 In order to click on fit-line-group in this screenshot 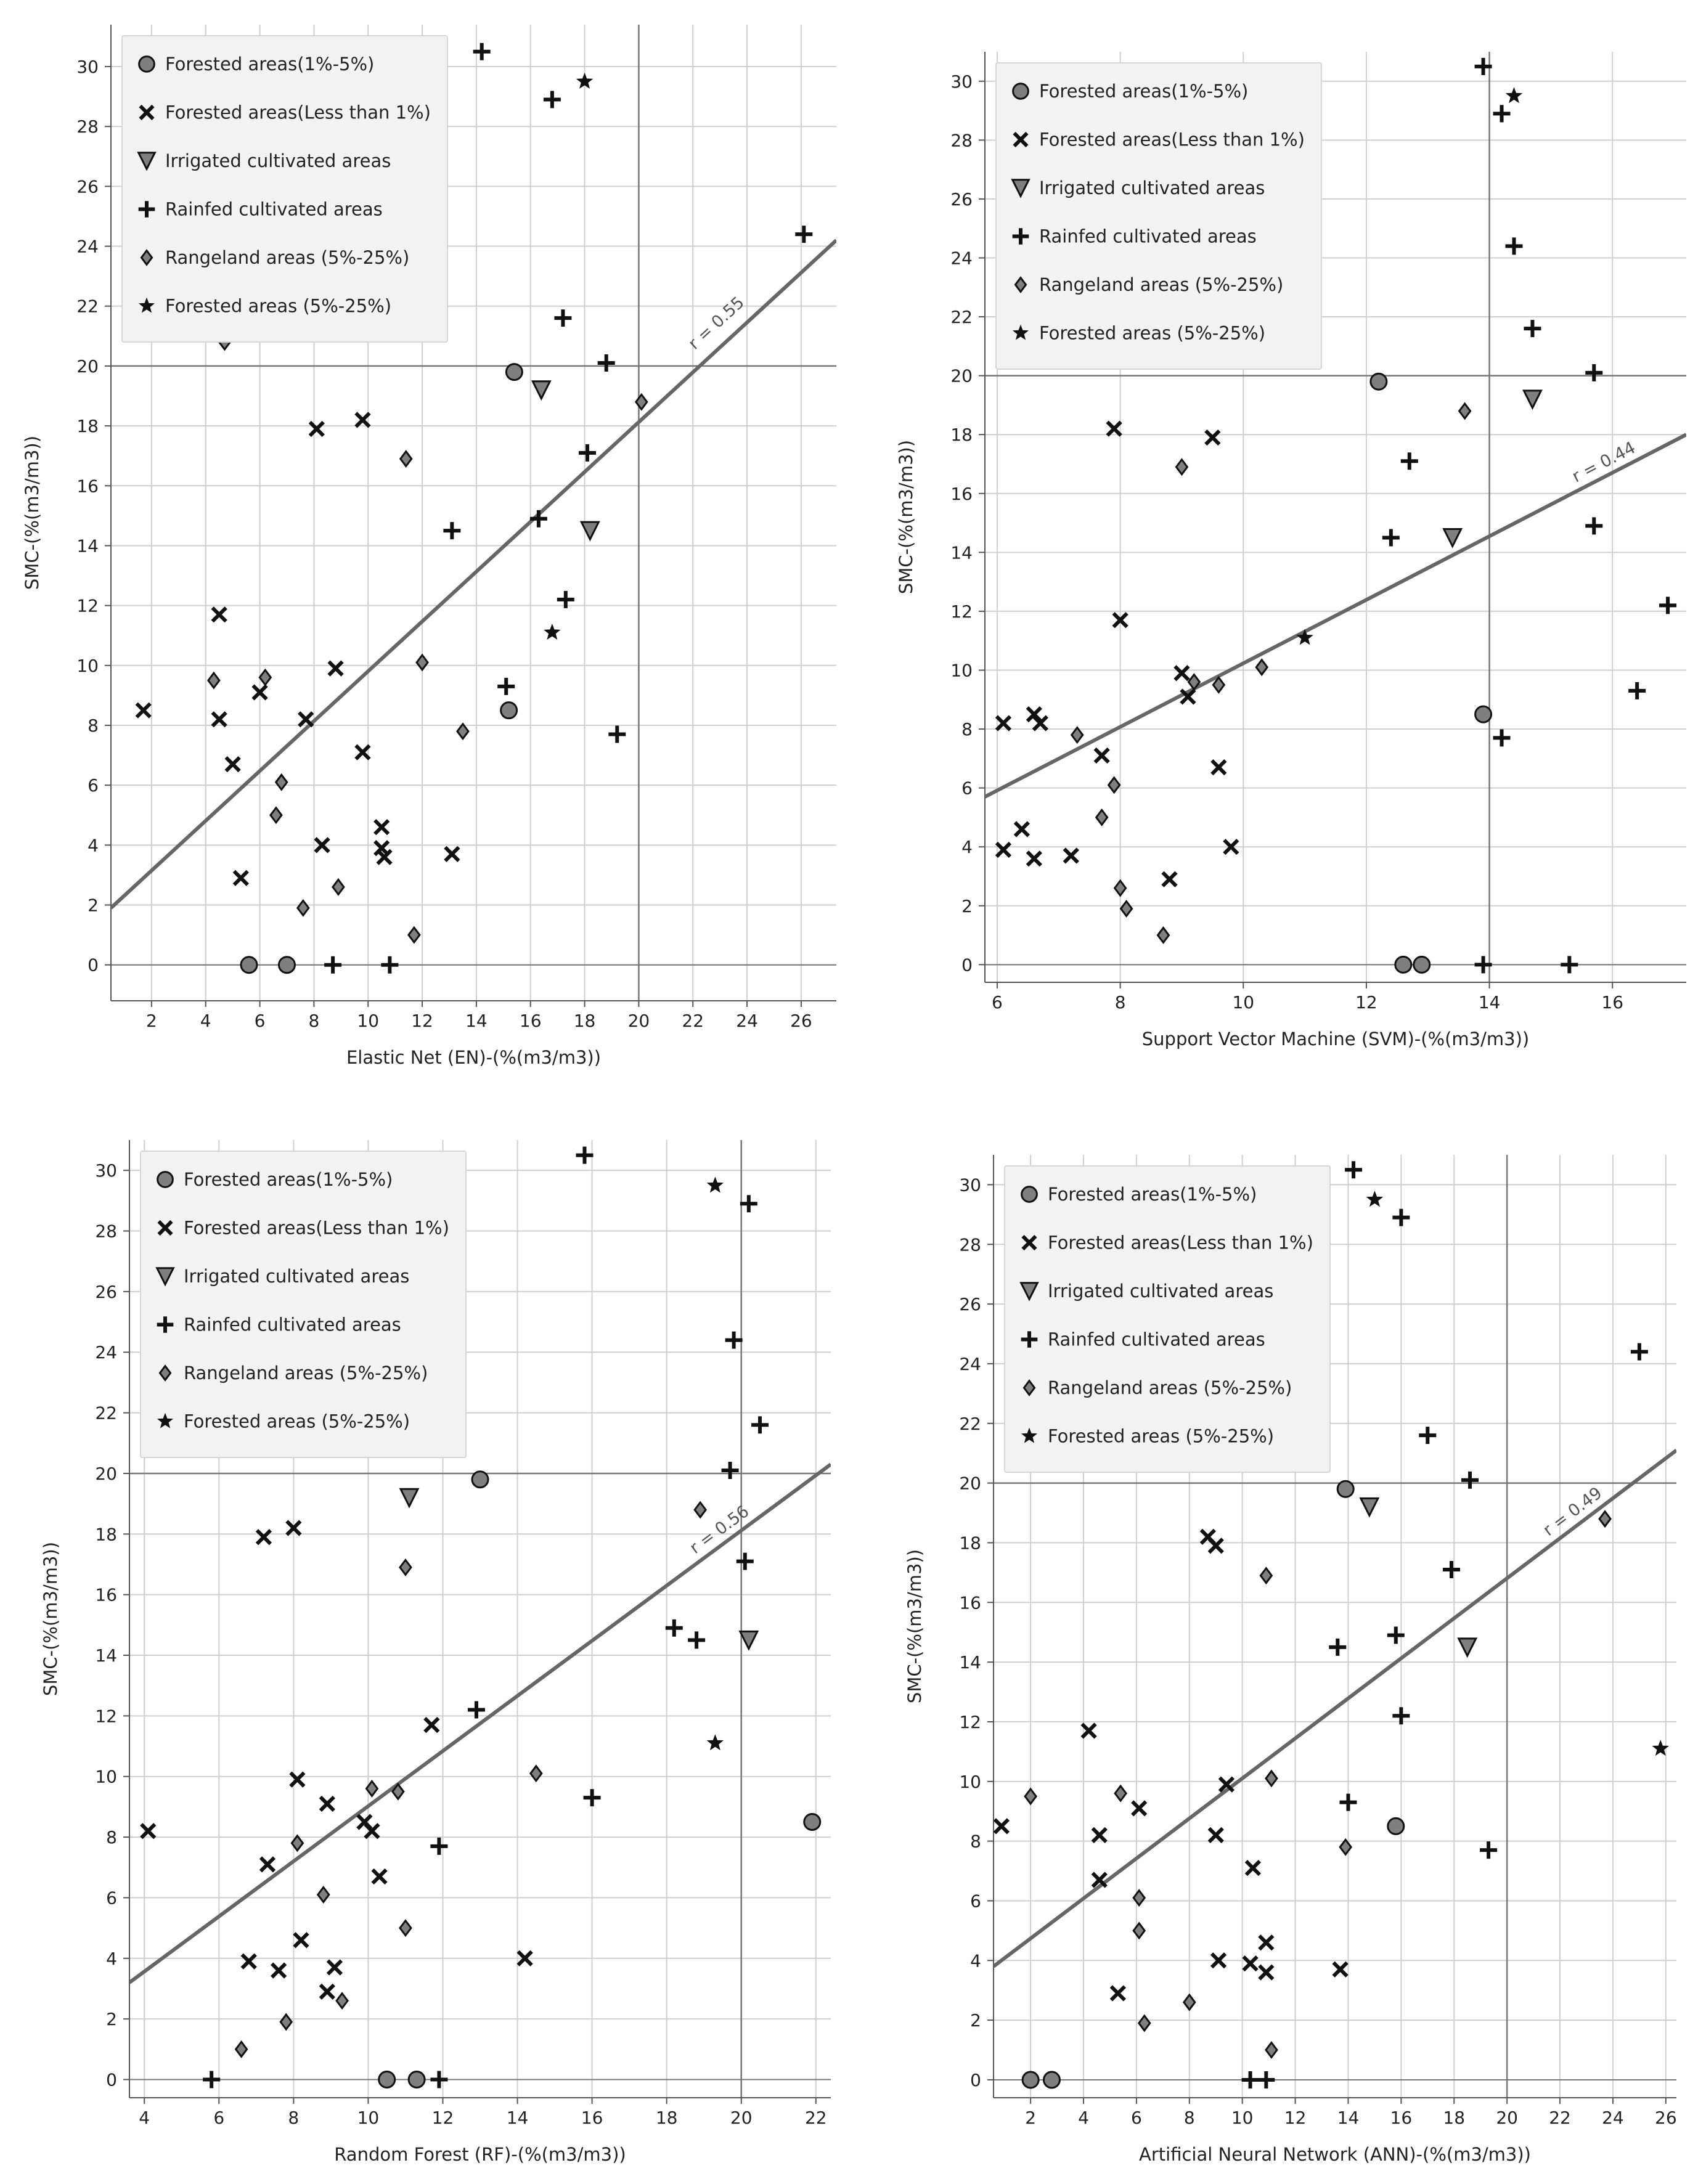, I will do `click(473, 574)`.